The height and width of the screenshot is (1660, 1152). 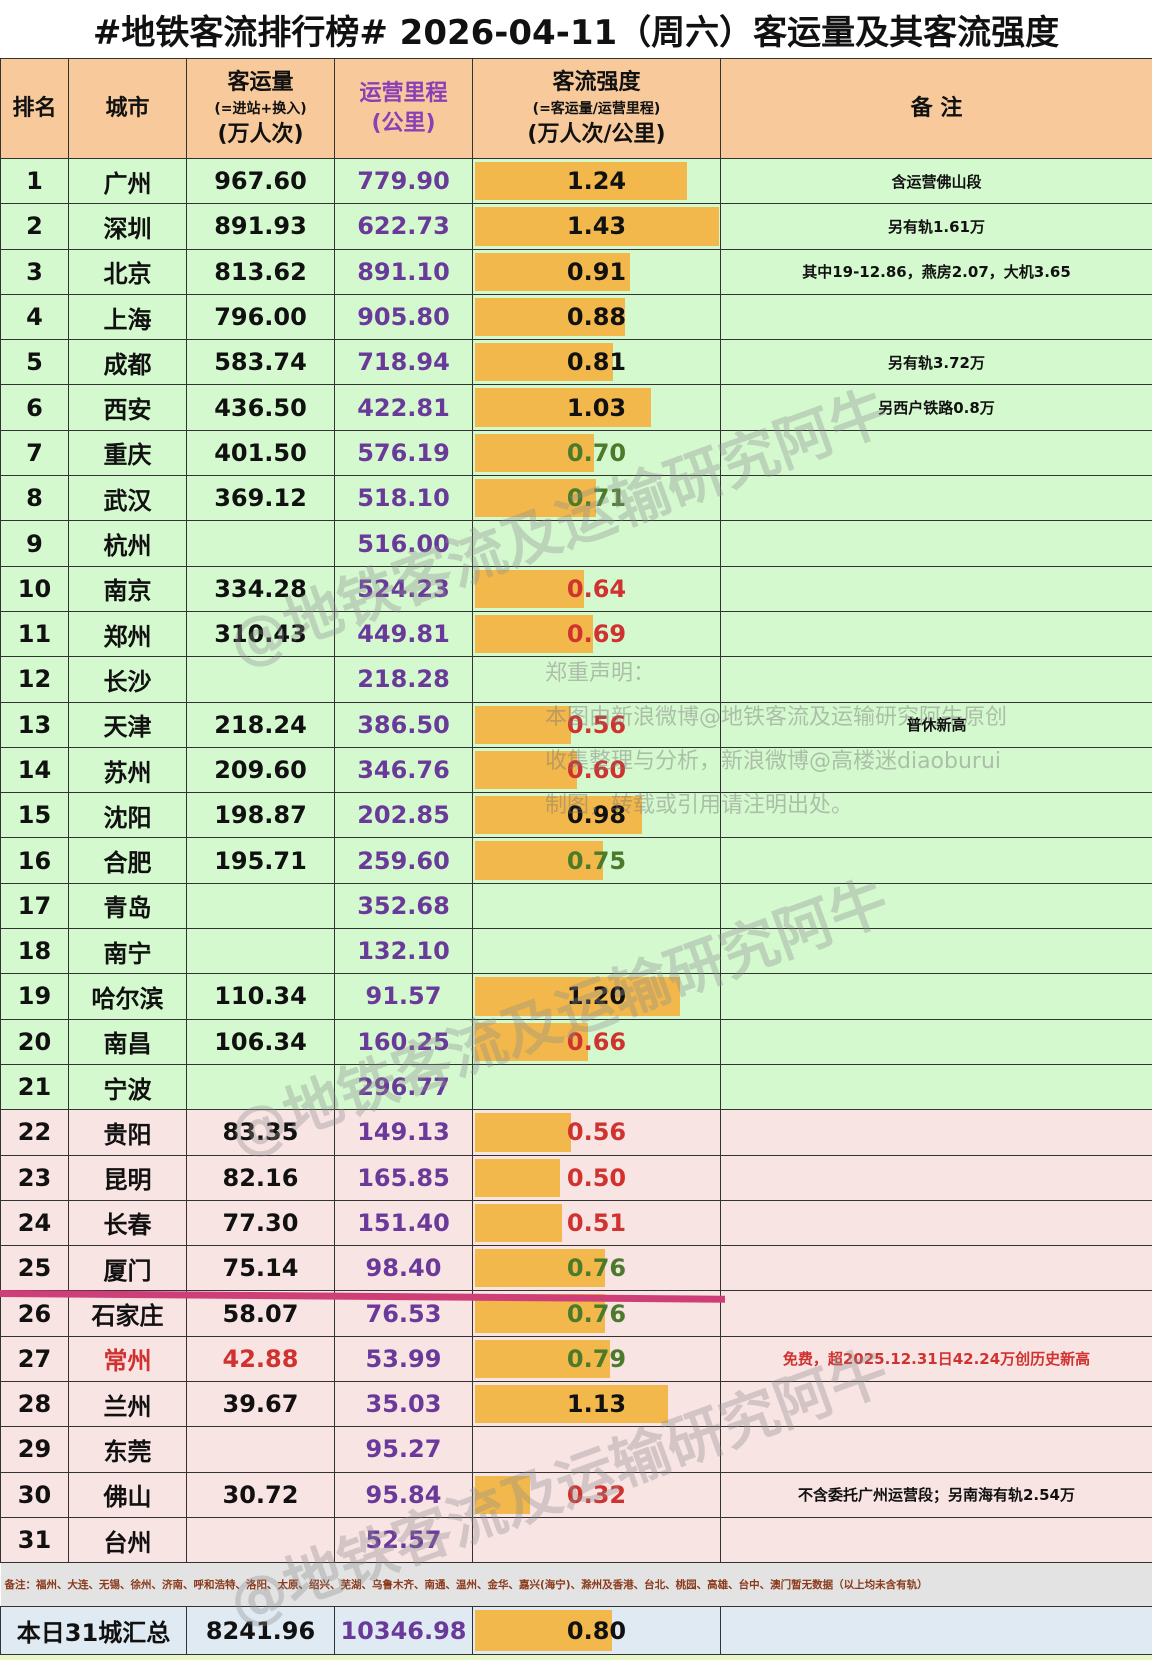 I want to click on rank-cell: 15, so click(x=34, y=815).